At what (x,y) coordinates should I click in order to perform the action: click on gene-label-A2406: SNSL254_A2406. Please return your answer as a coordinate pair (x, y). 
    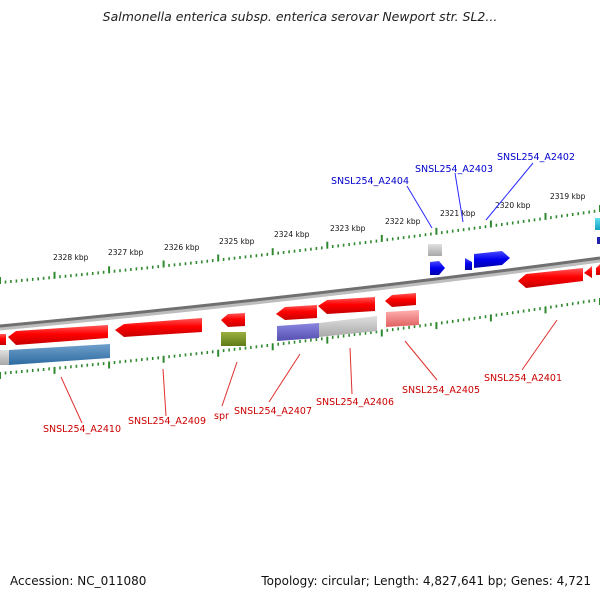
    Looking at the image, I should click on (355, 402).